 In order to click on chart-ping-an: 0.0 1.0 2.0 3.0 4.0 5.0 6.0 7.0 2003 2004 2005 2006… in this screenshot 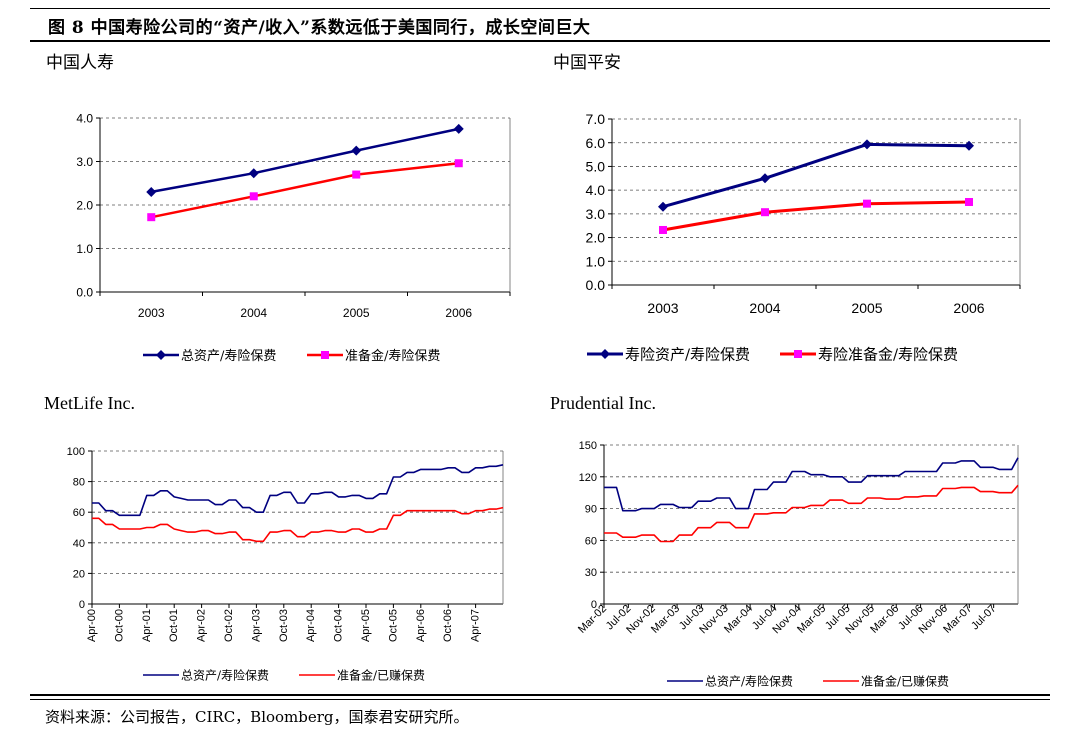, I will do `click(803, 237)`.